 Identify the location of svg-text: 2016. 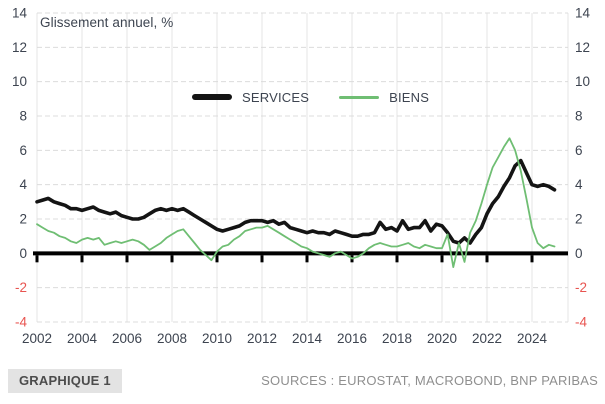
(352, 338).